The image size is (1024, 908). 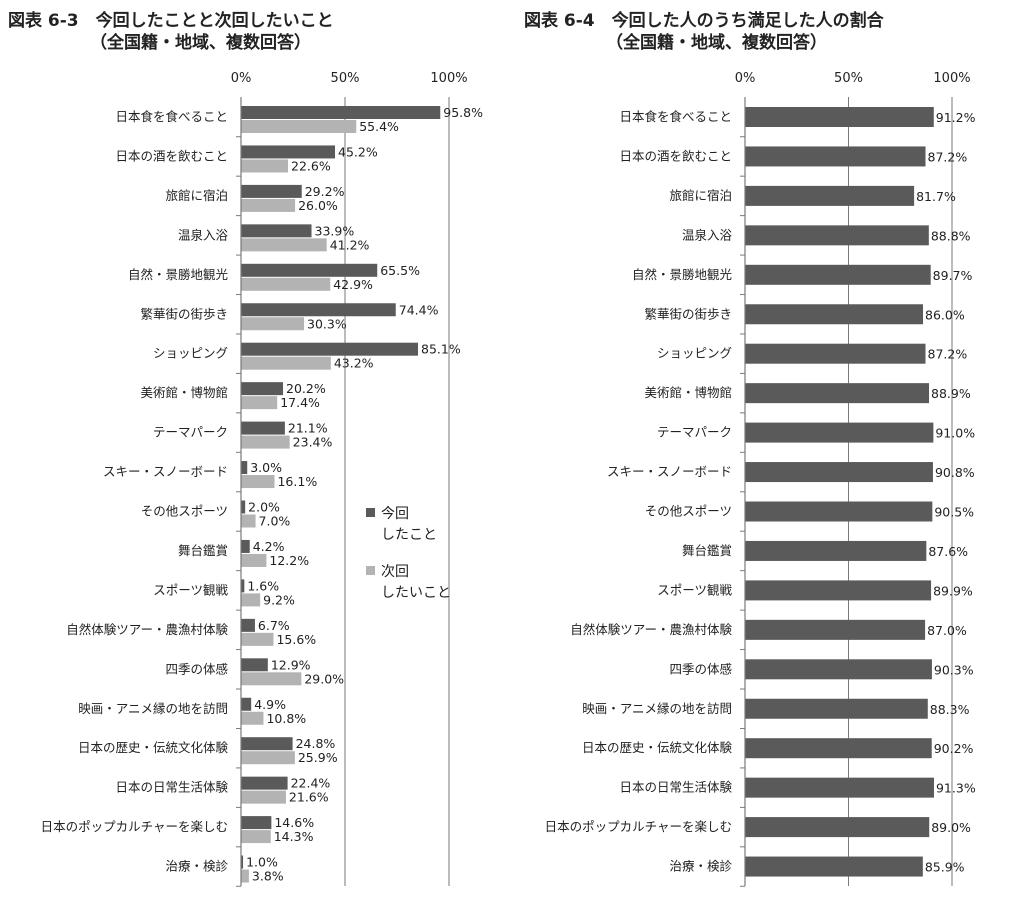 I want to click on chart2-data-label: 90.2%, so click(x=954, y=748).